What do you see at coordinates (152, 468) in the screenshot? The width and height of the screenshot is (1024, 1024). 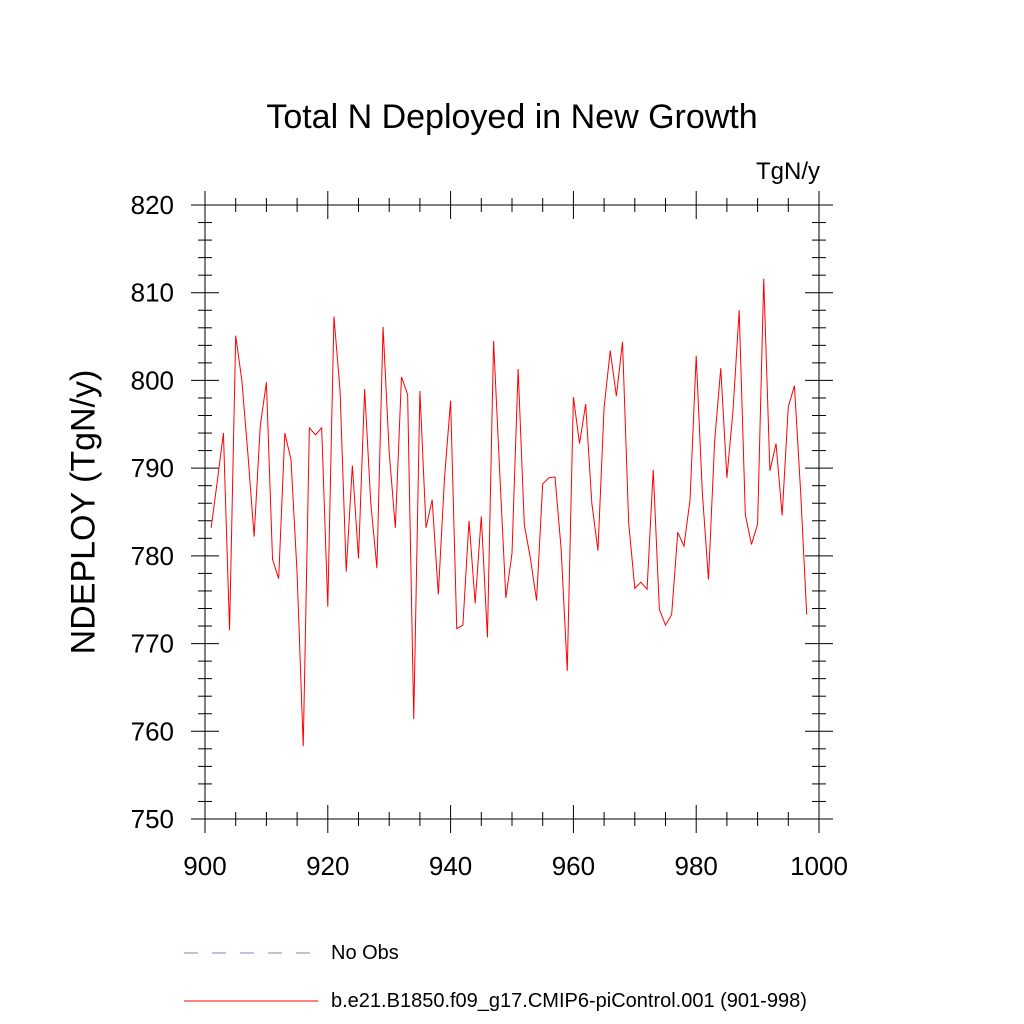 I see `y-tick-label: 790` at bounding box center [152, 468].